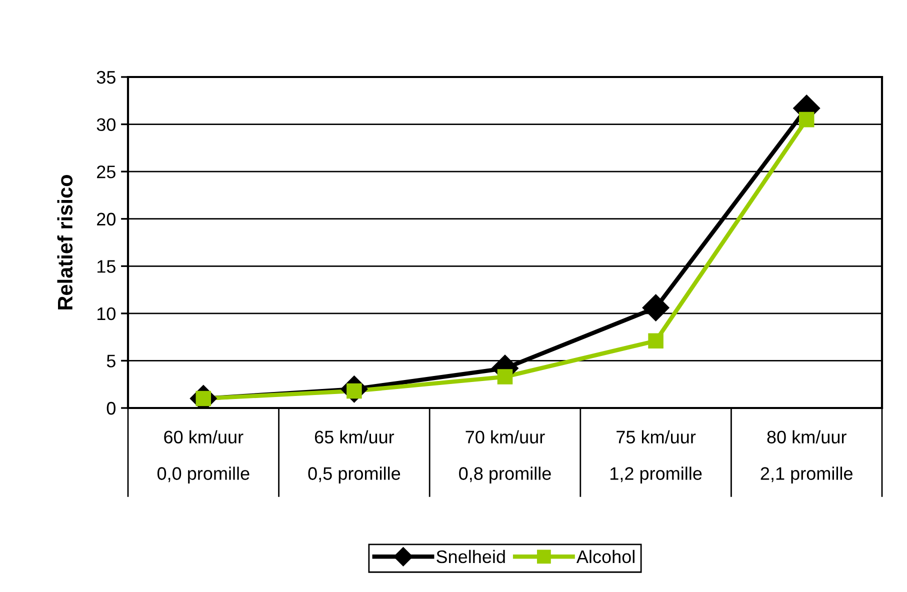  What do you see at coordinates (806, 457) in the screenshot?
I see `category-label: 80 km/uur 2,1 promille` at bounding box center [806, 457].